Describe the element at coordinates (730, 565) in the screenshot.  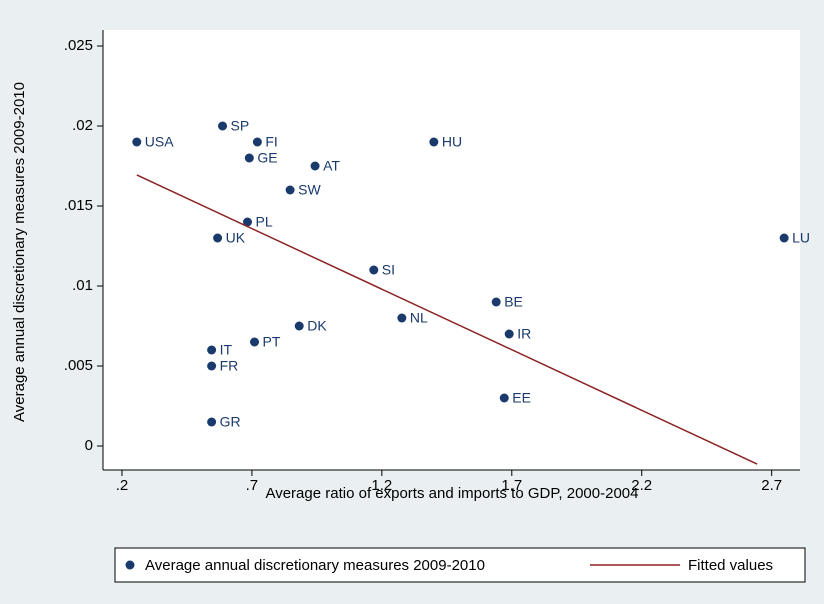
I see `legend-label: Fitted values` at that location.